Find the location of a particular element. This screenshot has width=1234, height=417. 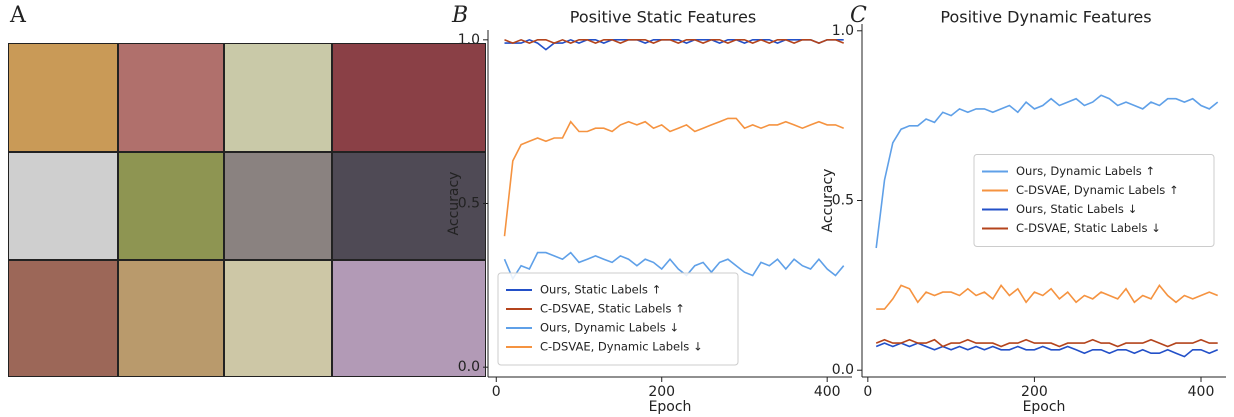

chart-title: Positive Dynamic Features is located at coordinates (1045, 17).